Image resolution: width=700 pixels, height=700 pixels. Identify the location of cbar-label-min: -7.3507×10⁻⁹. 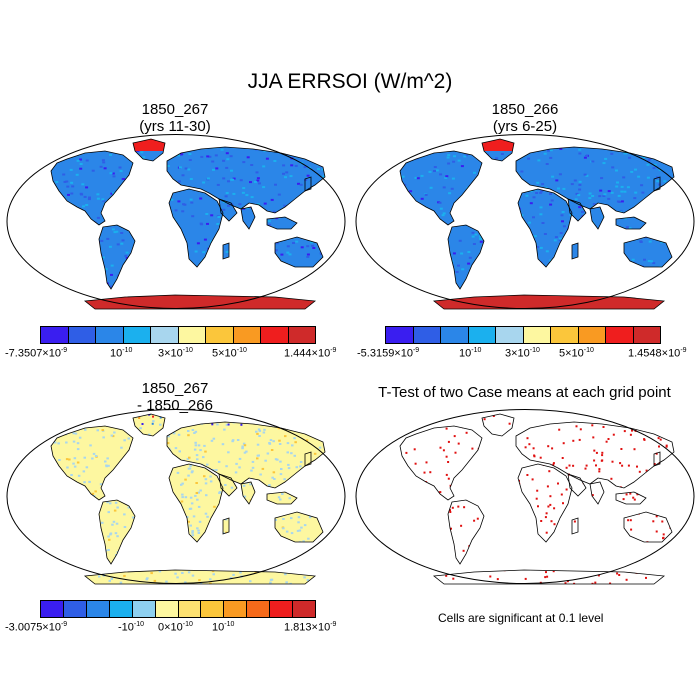
(36, 353).